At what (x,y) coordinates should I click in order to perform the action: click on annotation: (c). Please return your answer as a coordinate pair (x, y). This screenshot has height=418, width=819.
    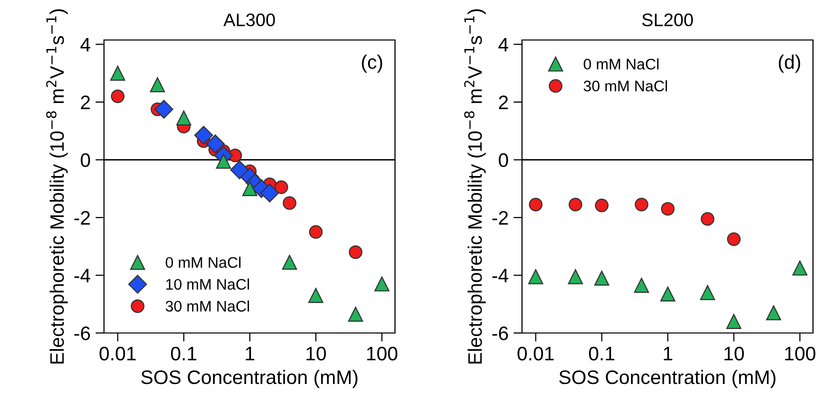
    Looking at the image, I should click on (372, 63).